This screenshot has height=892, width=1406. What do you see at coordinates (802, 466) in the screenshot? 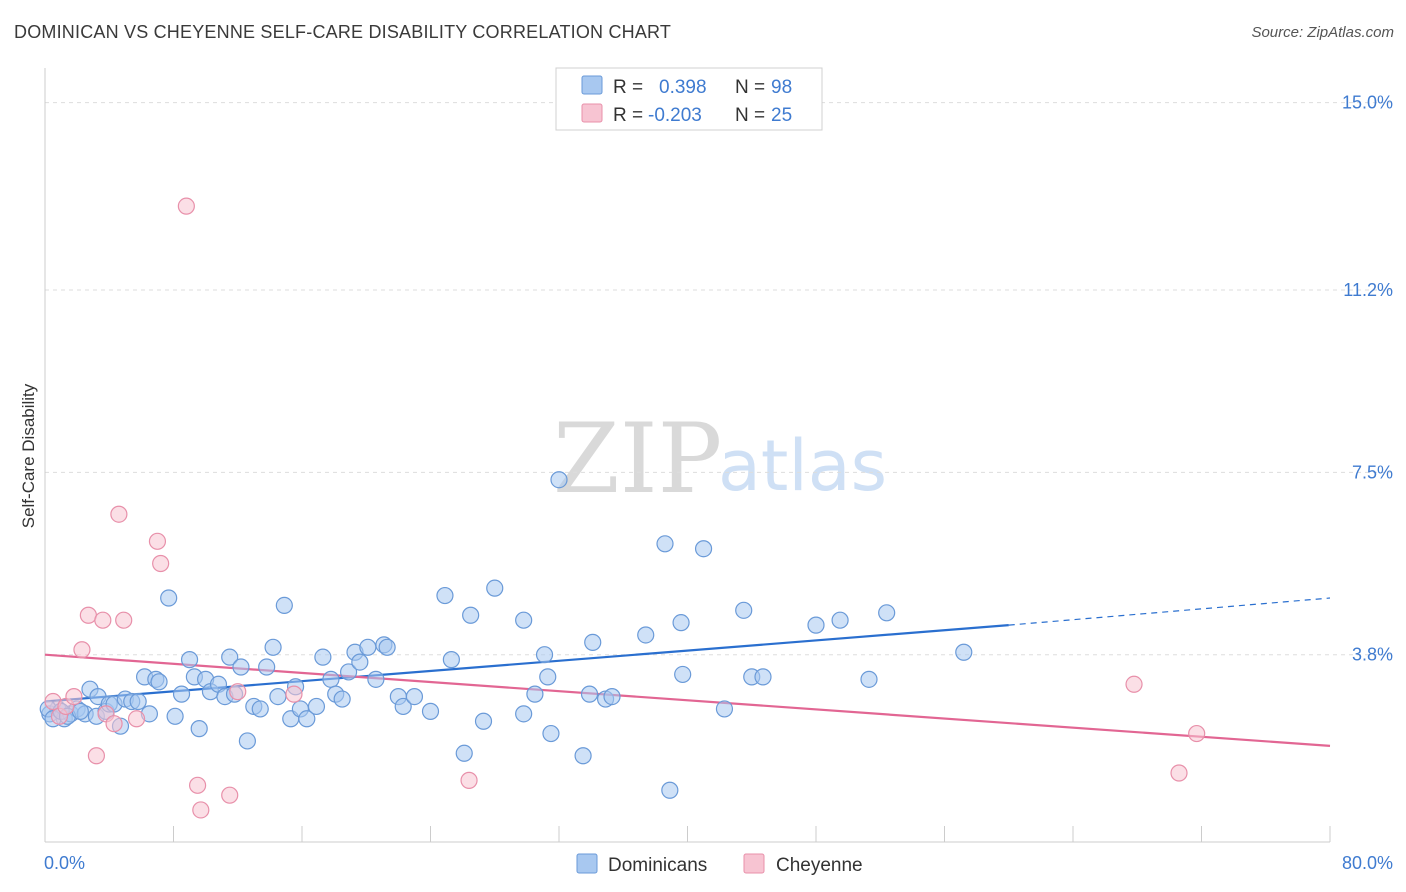
I see `watermark-atlas: atlas` at bounding box center [802, 466].